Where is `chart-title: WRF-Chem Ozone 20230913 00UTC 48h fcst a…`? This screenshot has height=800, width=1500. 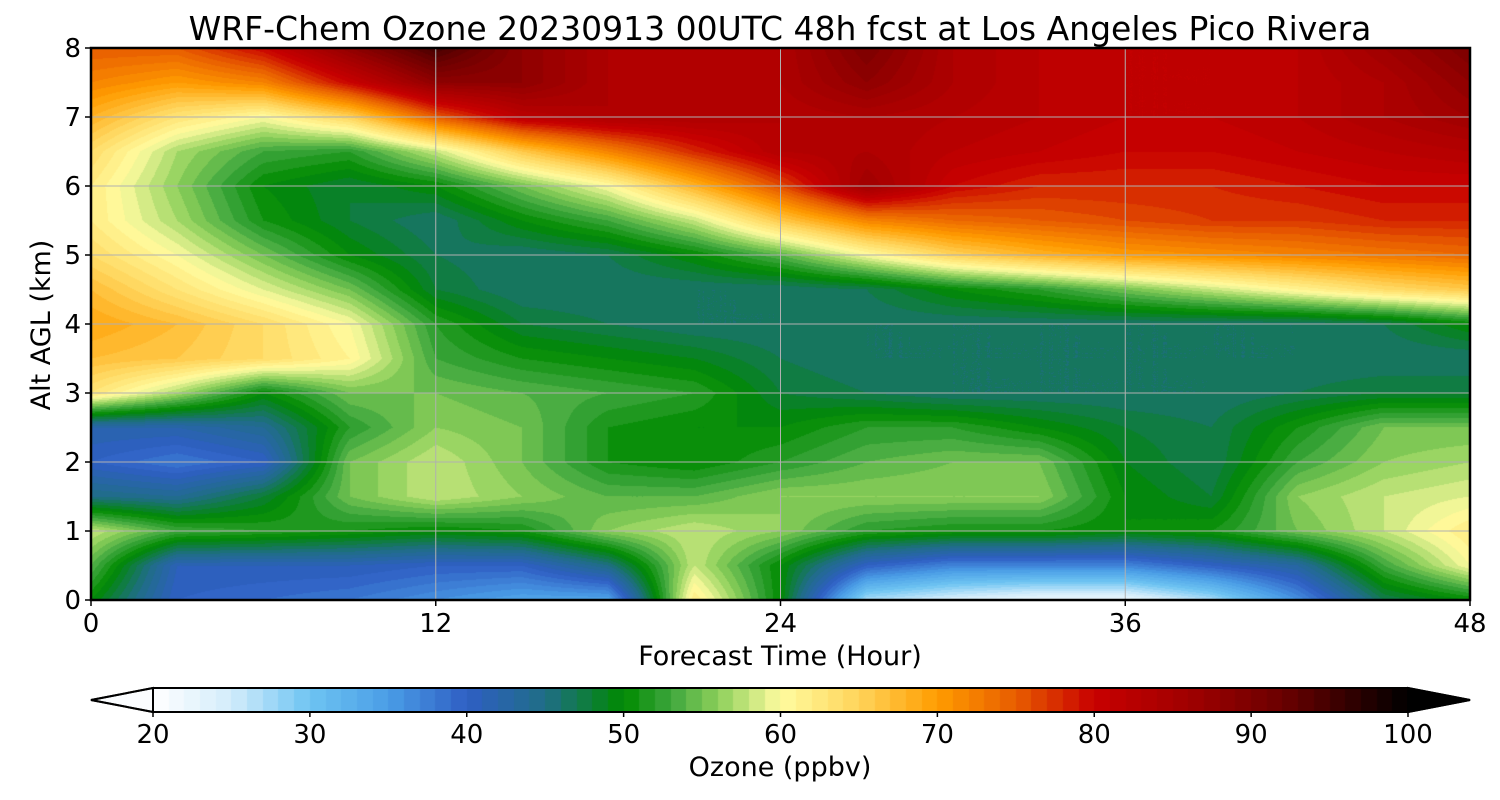
chart-title: WRF-Chem Ozone 20230913 00UTC 48h fcst a… is located at coordinates (780, 28).